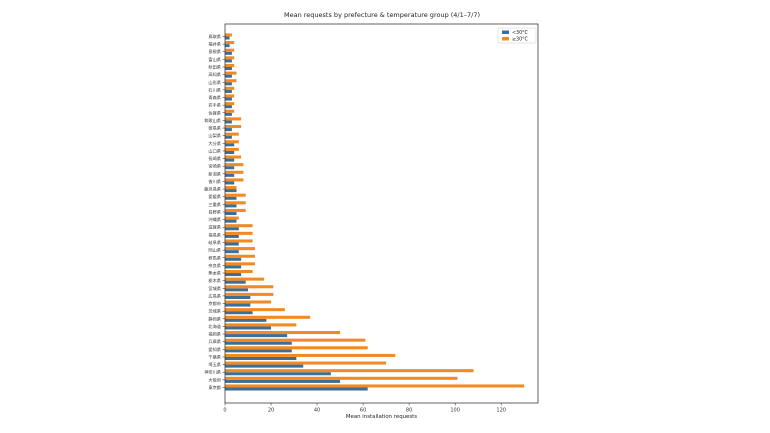 The width and height of the screenshot is (770, 433). What do you see at coordinates (214, 257) in the screenshot?
I see `y-tick-label: 群馬県` at bounding box center [214, 257].